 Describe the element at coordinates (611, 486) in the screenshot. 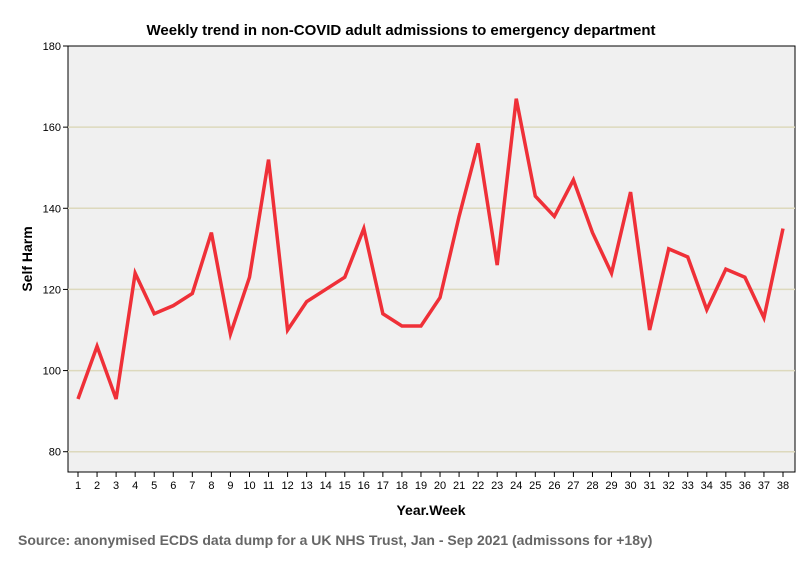

I see `x-tick-label: 29` at that location.